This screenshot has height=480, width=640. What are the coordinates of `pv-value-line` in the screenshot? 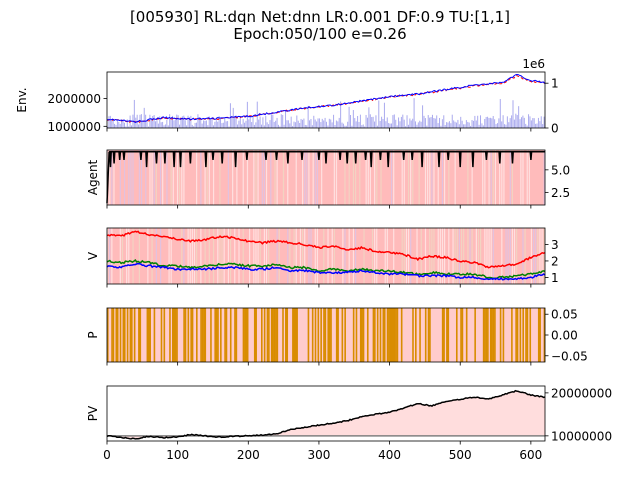 It's located at (326, 414).